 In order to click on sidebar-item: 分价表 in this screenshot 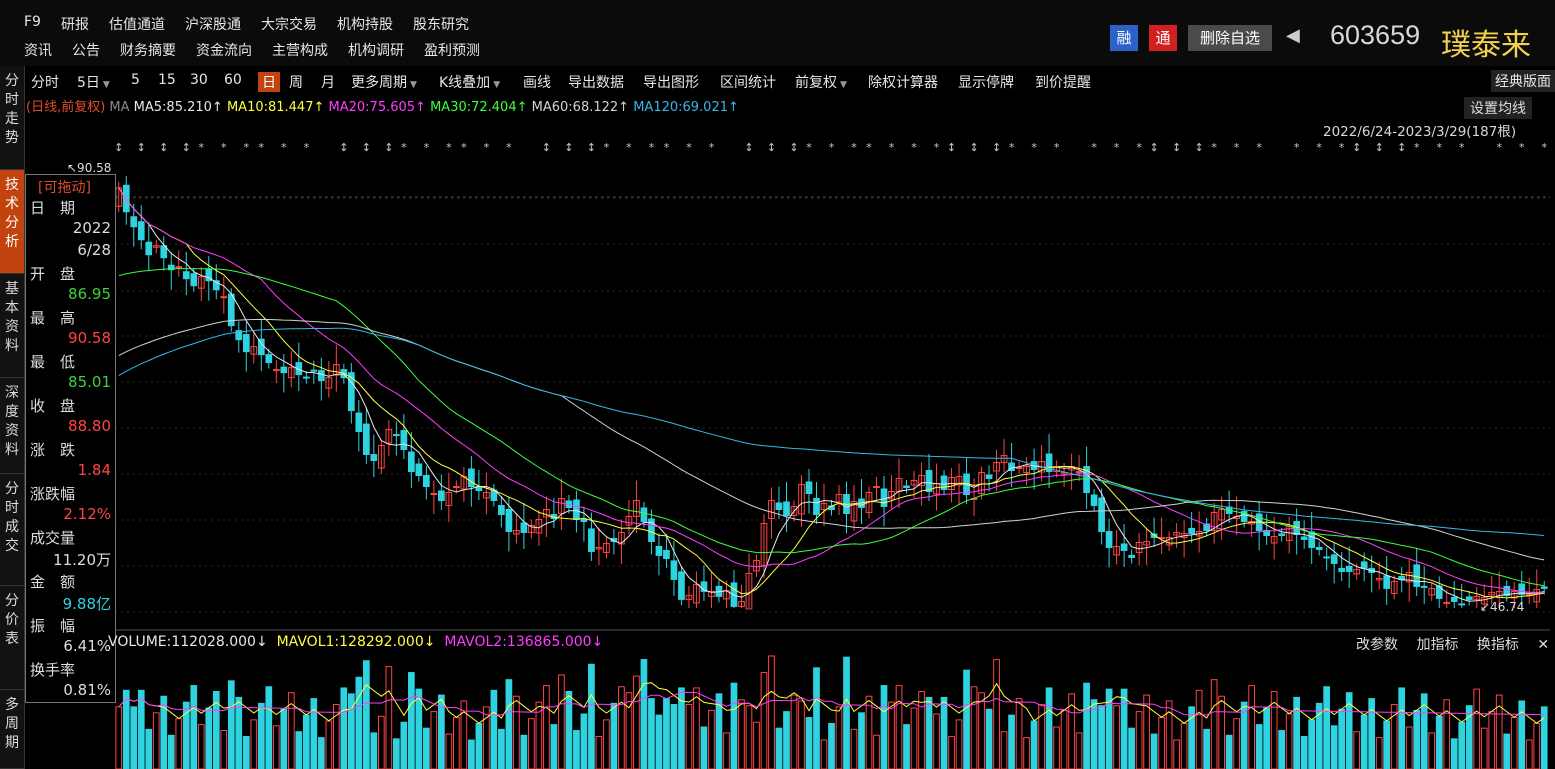, I will do `click(12, 638)`.